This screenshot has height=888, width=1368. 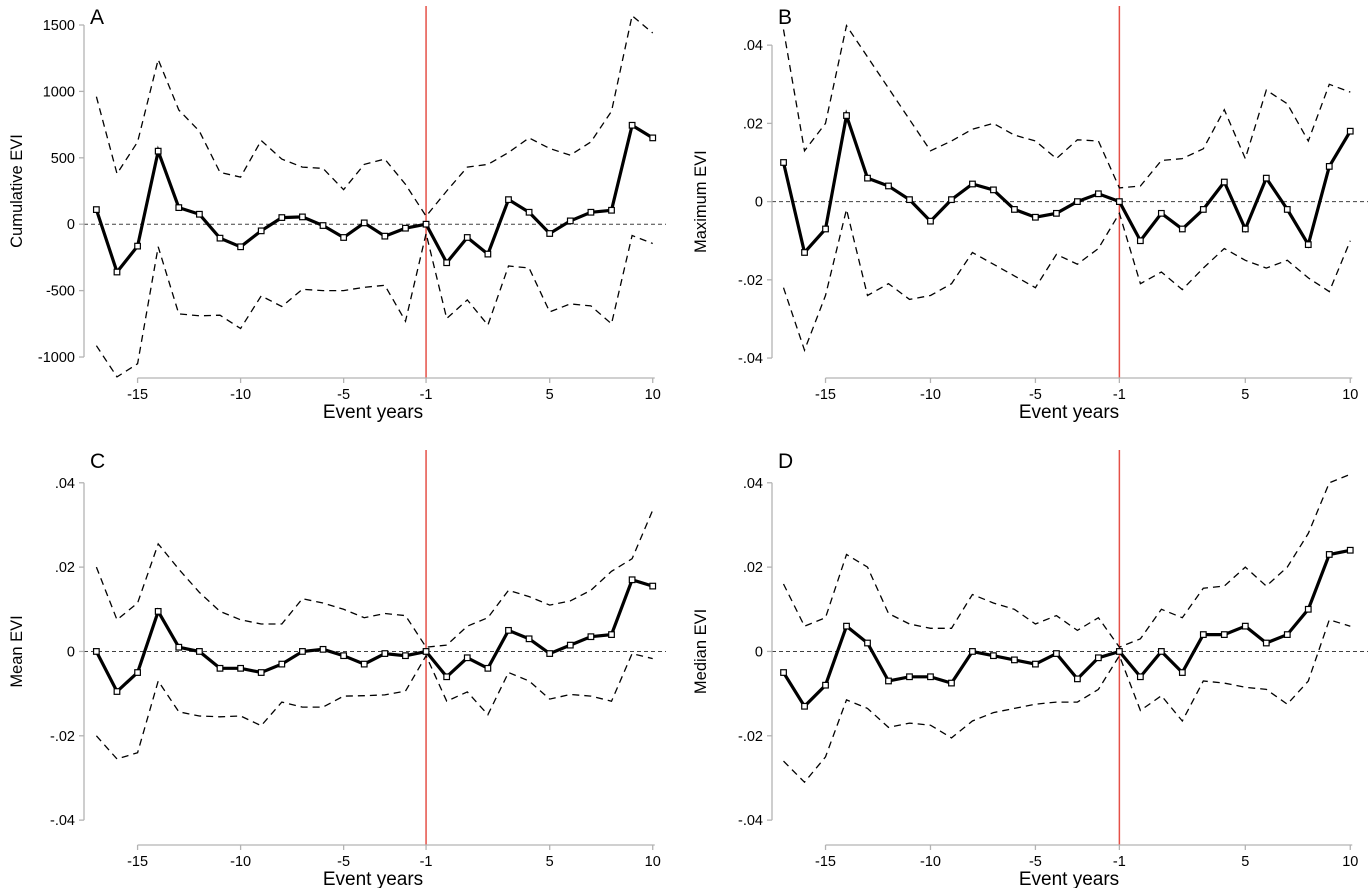 What do you see at coordinates (1119, 395) in the screenshot?
I see `x-tick-label: -1` at bounding box center [1119, 395].